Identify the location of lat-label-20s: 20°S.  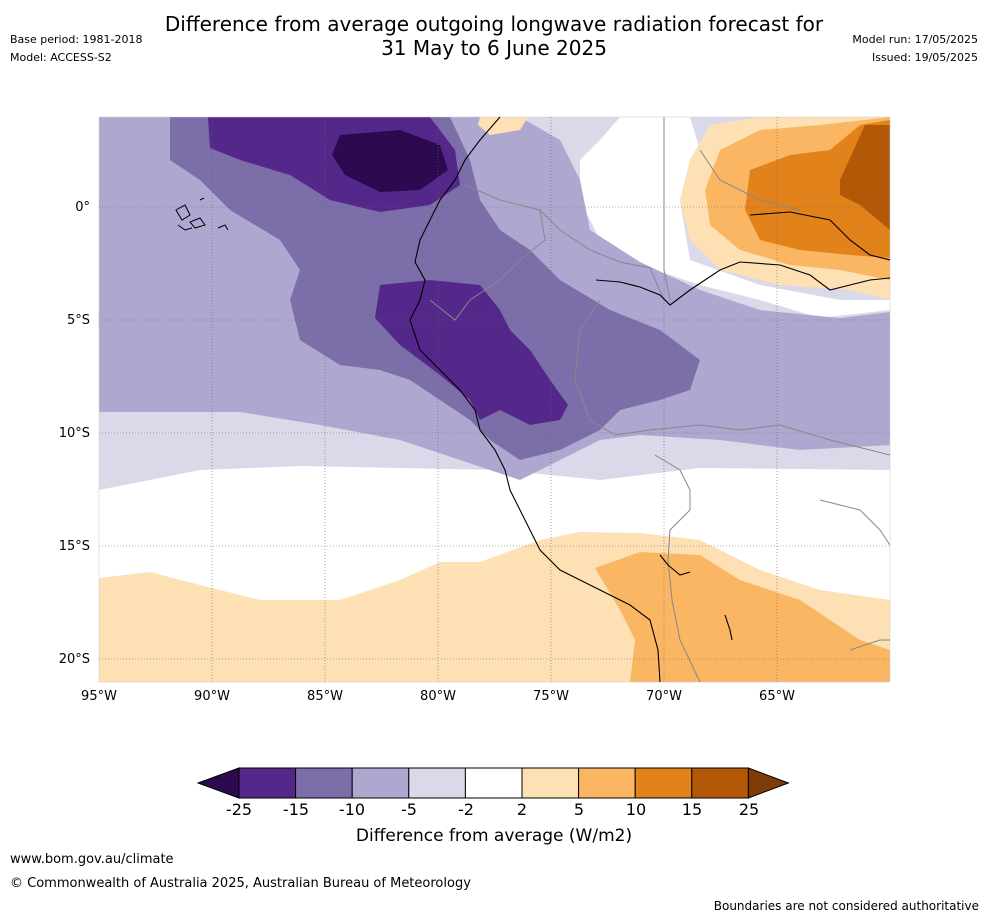
(74, 659).